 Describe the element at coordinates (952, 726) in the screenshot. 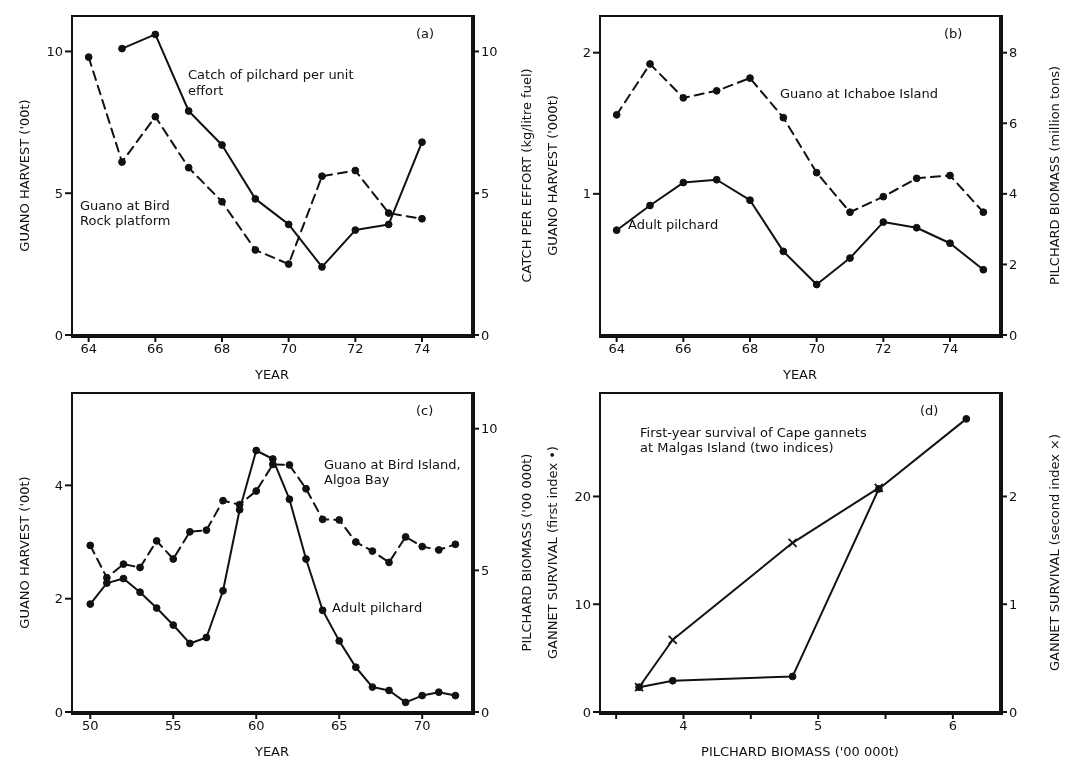

I see `x-tick-label: 6` at that location.